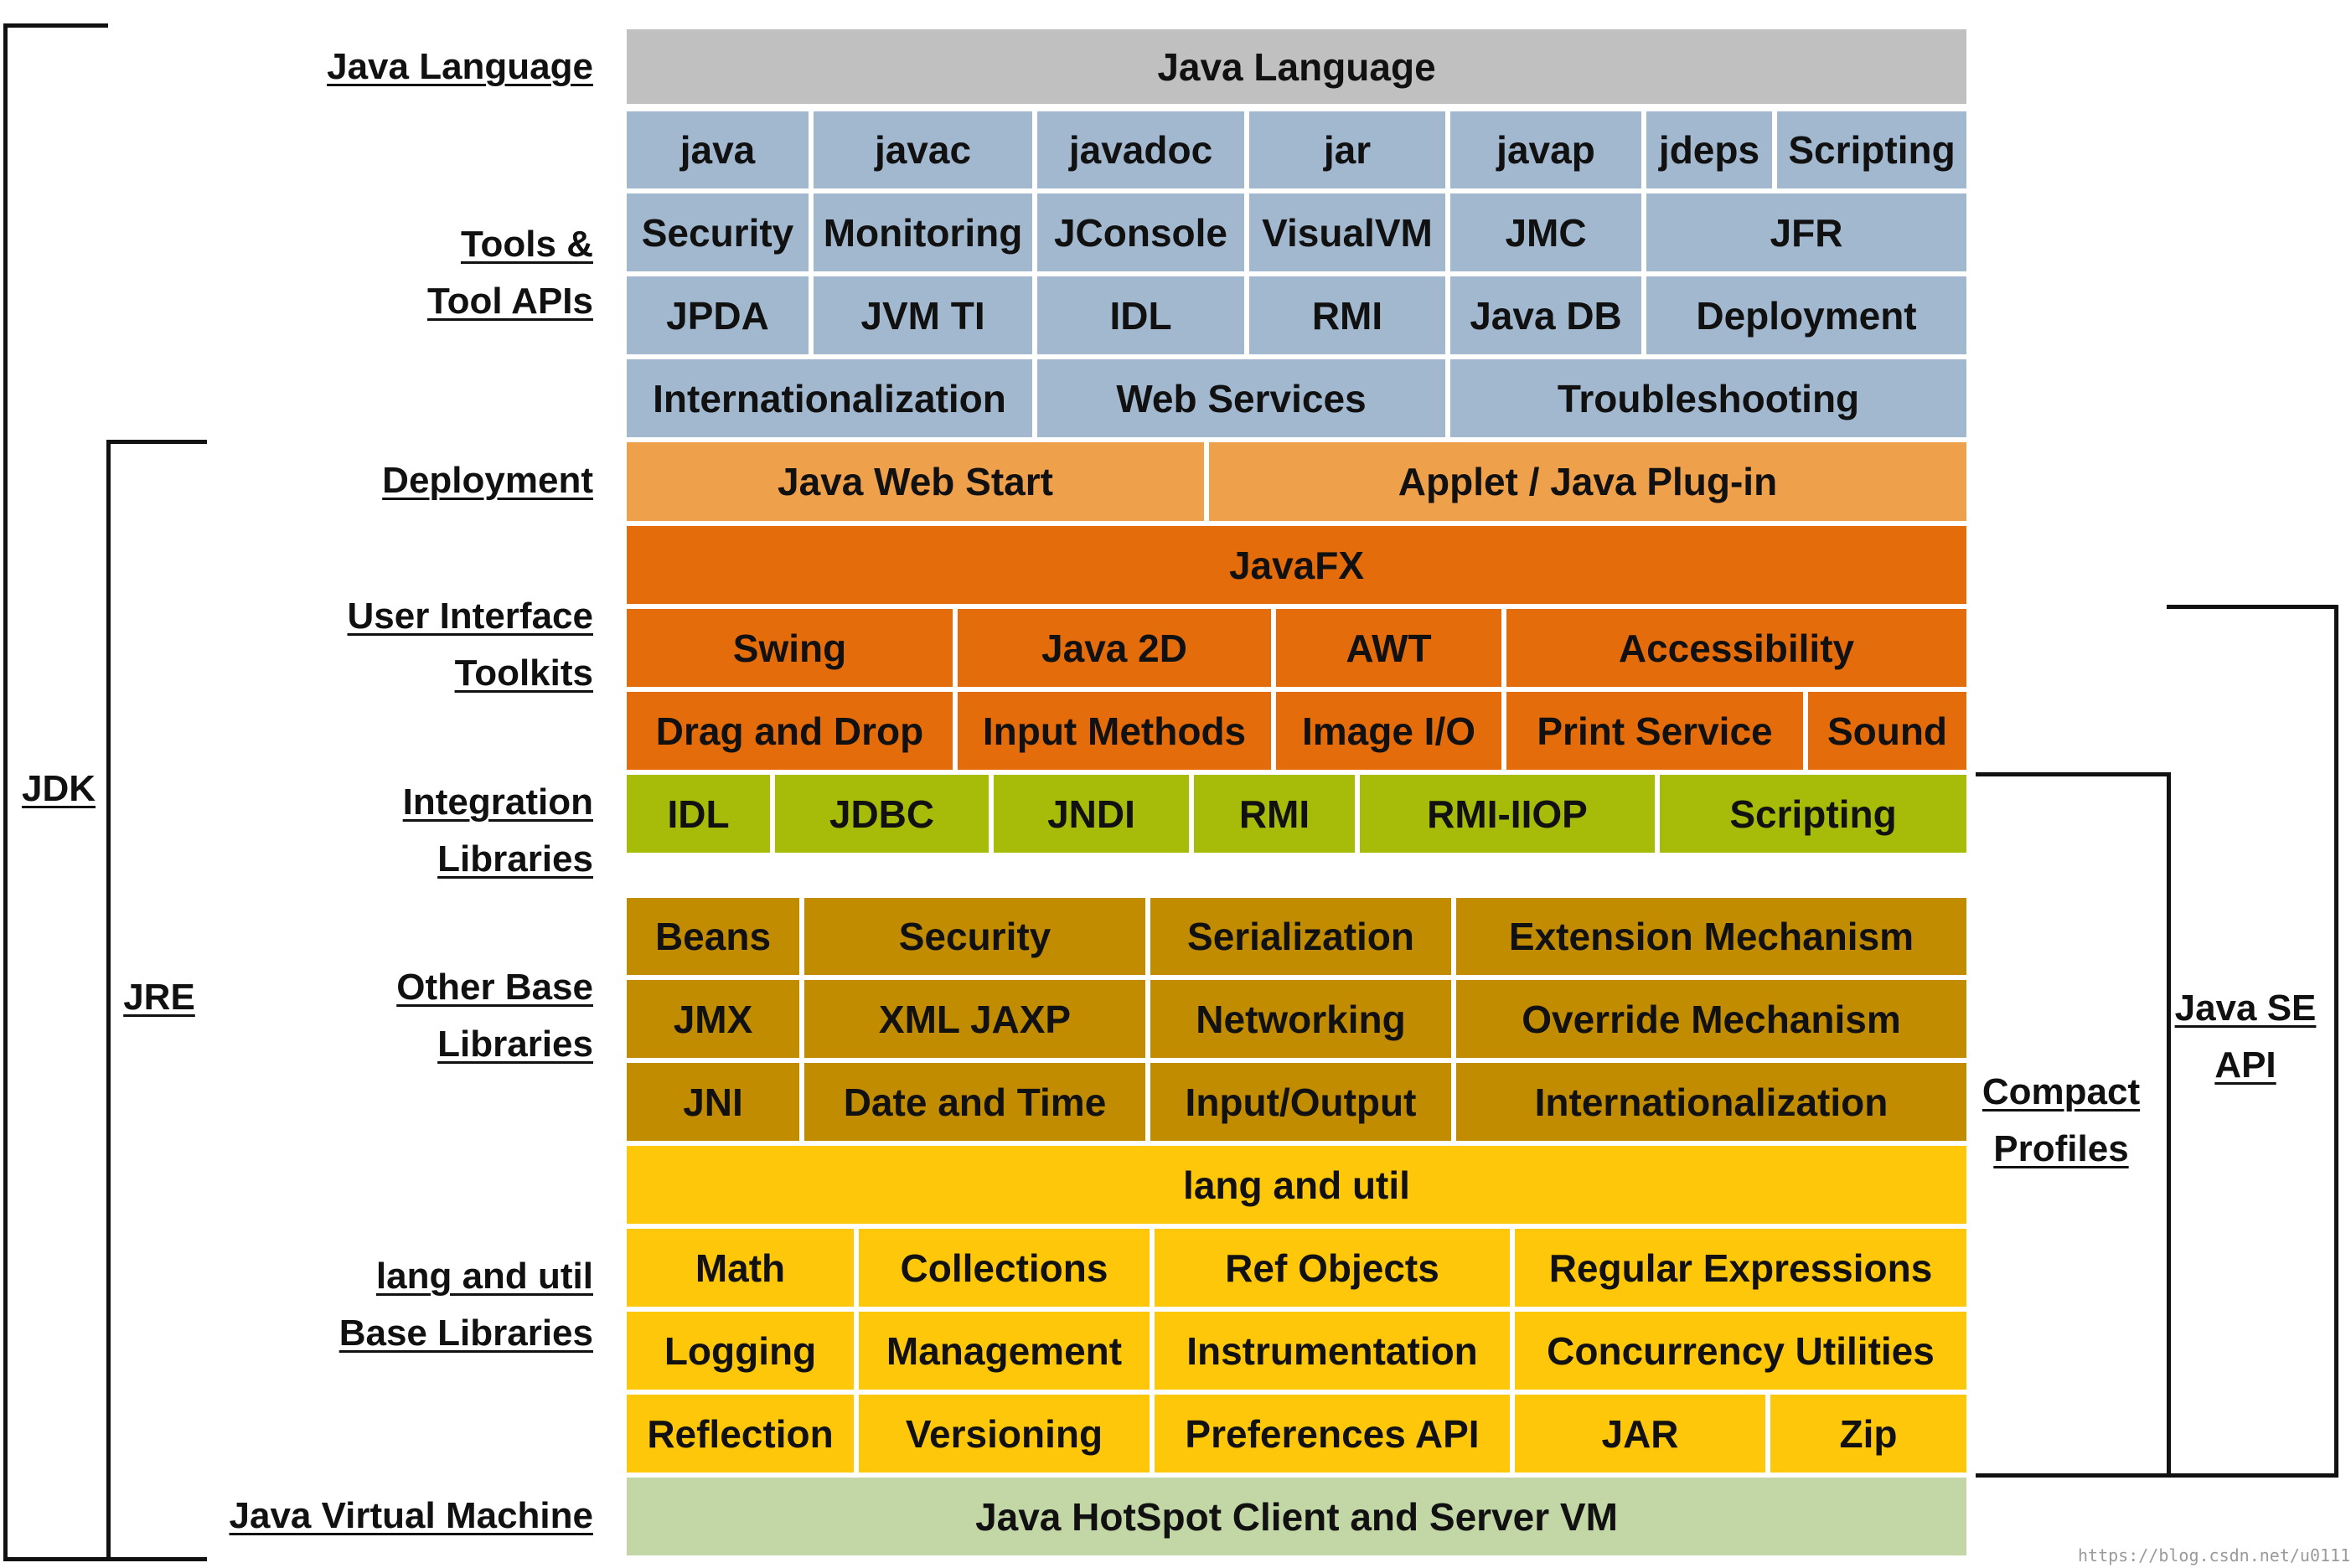  Describe the element at coordinates (411, 1516) in the screenshot. I see `layer-label-jvm: Java Virtual Machine` at that location.